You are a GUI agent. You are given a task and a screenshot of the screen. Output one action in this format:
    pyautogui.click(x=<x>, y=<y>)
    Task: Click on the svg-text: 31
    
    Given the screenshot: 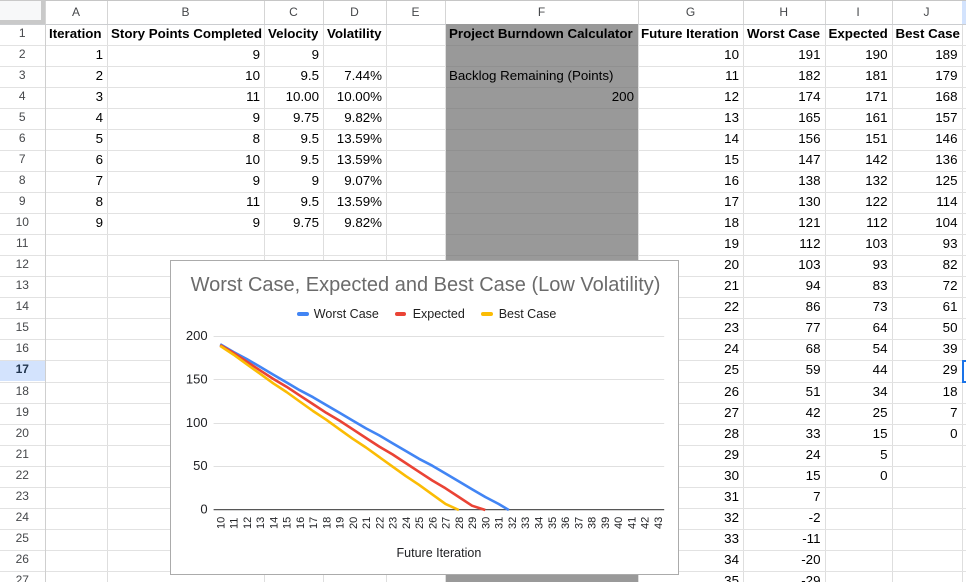 What is the action you would take?
    pyautogui.click(x=500, y=523)
    